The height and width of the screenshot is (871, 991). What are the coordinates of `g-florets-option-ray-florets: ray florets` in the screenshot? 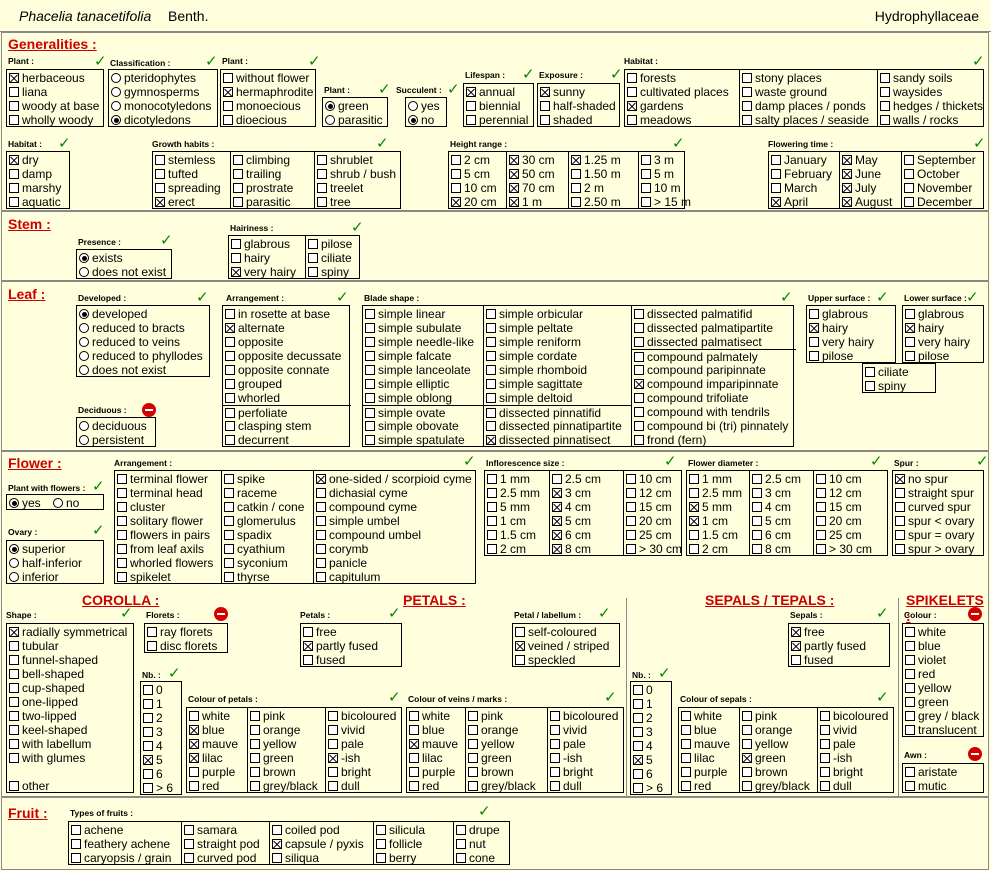 It's located at (180, 632).